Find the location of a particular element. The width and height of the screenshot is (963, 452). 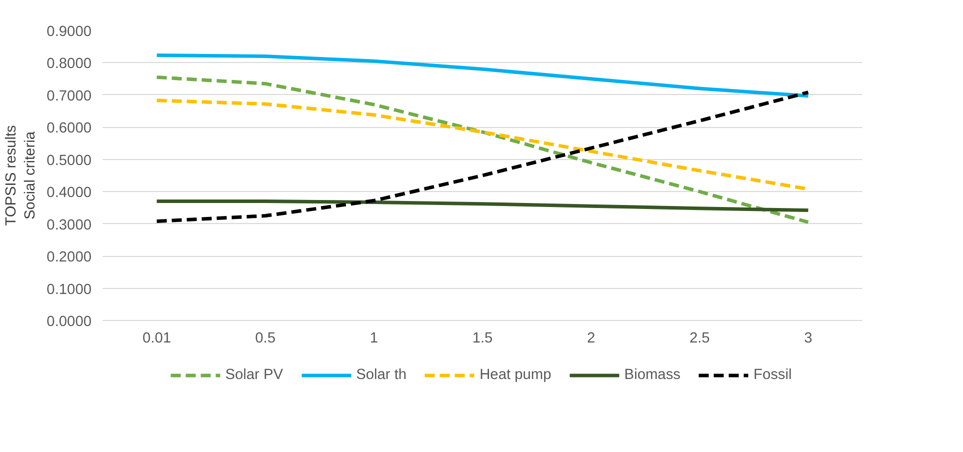

x-tick-label: 2.5 is located at coordinates (699, 338).